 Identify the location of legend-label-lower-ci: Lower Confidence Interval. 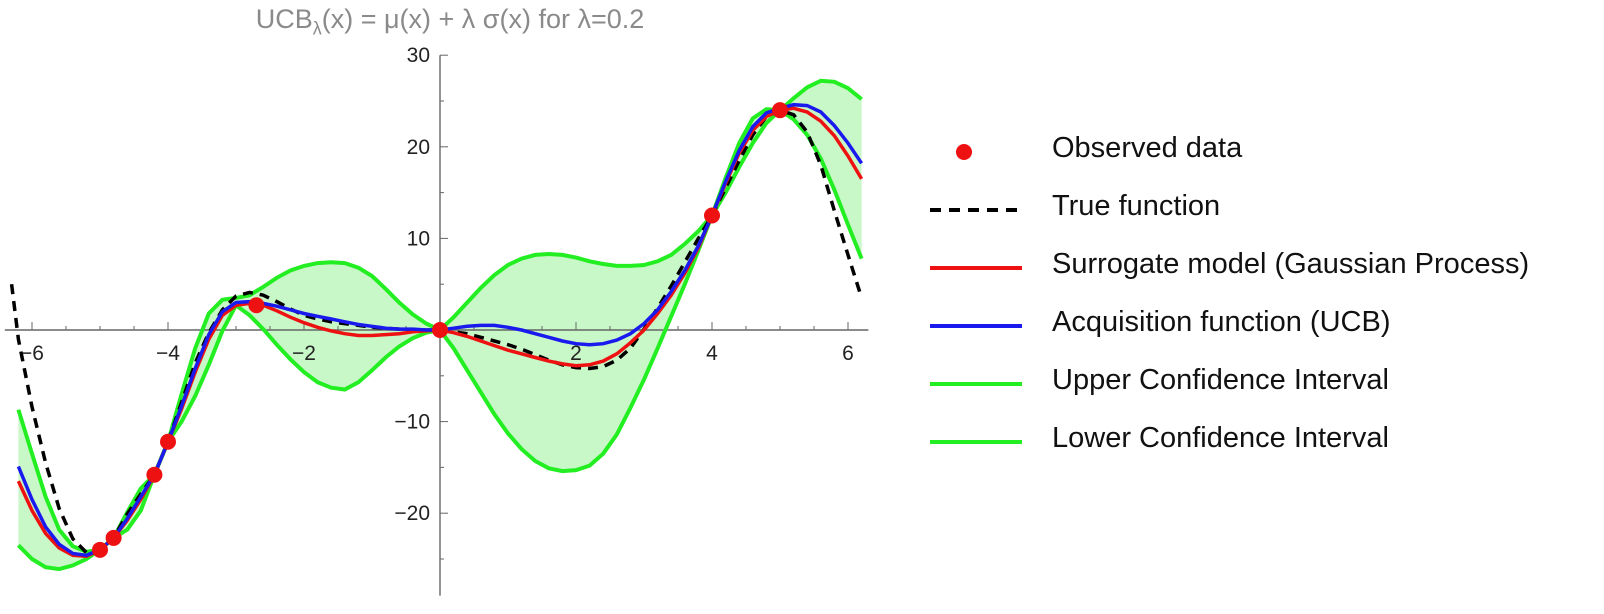
(1220, 438).